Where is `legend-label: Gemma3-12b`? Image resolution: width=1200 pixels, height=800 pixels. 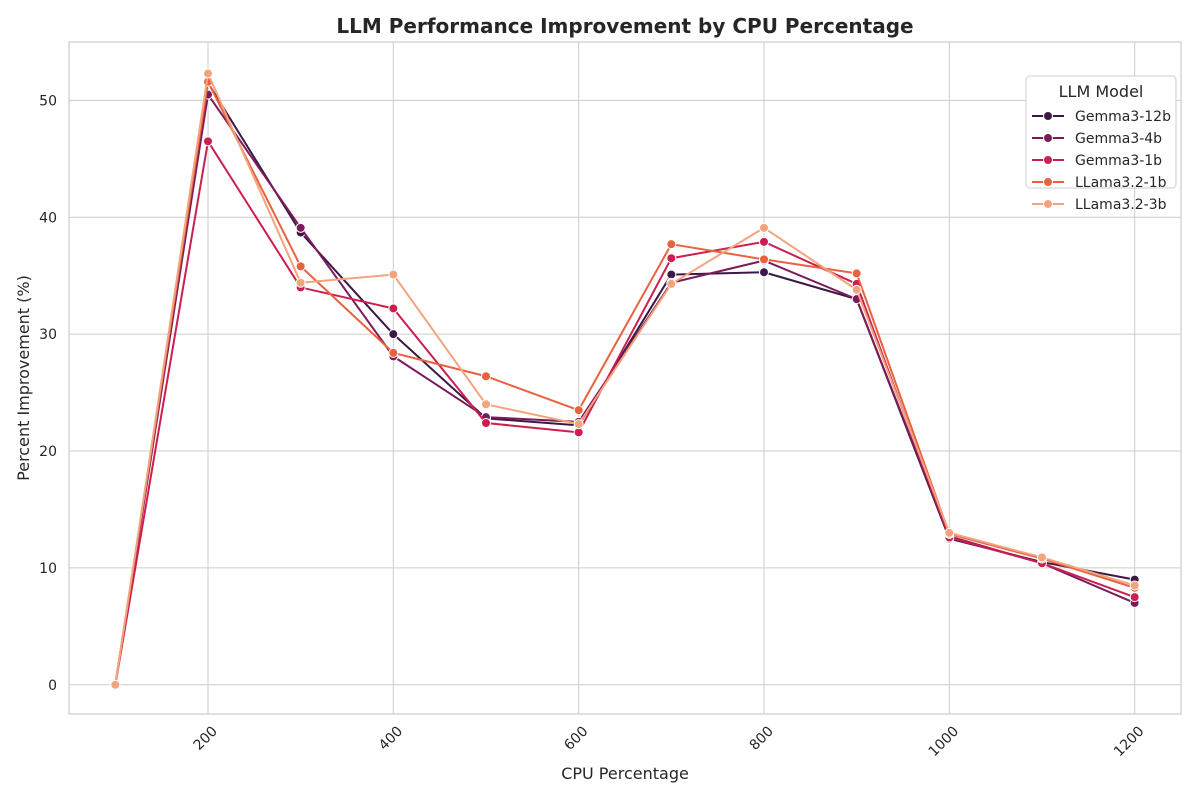 legend-label: Gemma3-12b is located at coordinates (1123, 117).